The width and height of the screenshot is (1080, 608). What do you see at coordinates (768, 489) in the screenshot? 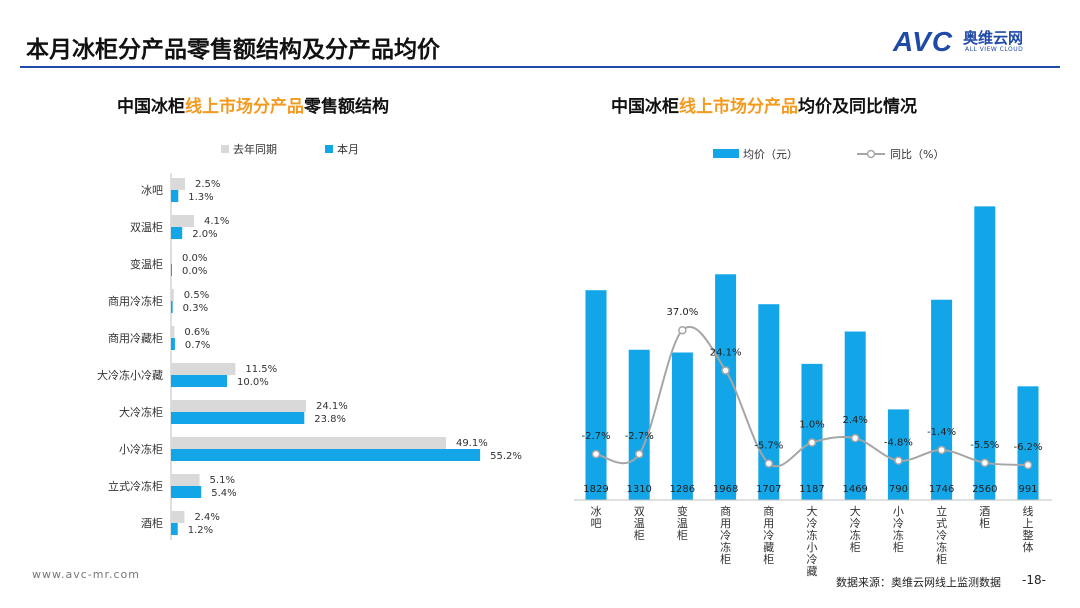
I see `bar-value-label: 1707` at bounding box center [768, 489].